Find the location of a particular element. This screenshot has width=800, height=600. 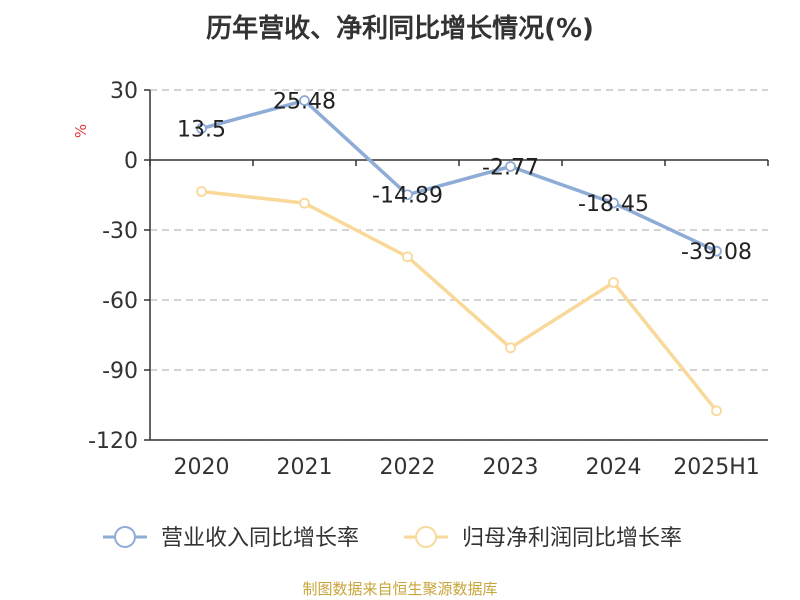

y-tick-label: -30 is located at coordinates (120, 231).